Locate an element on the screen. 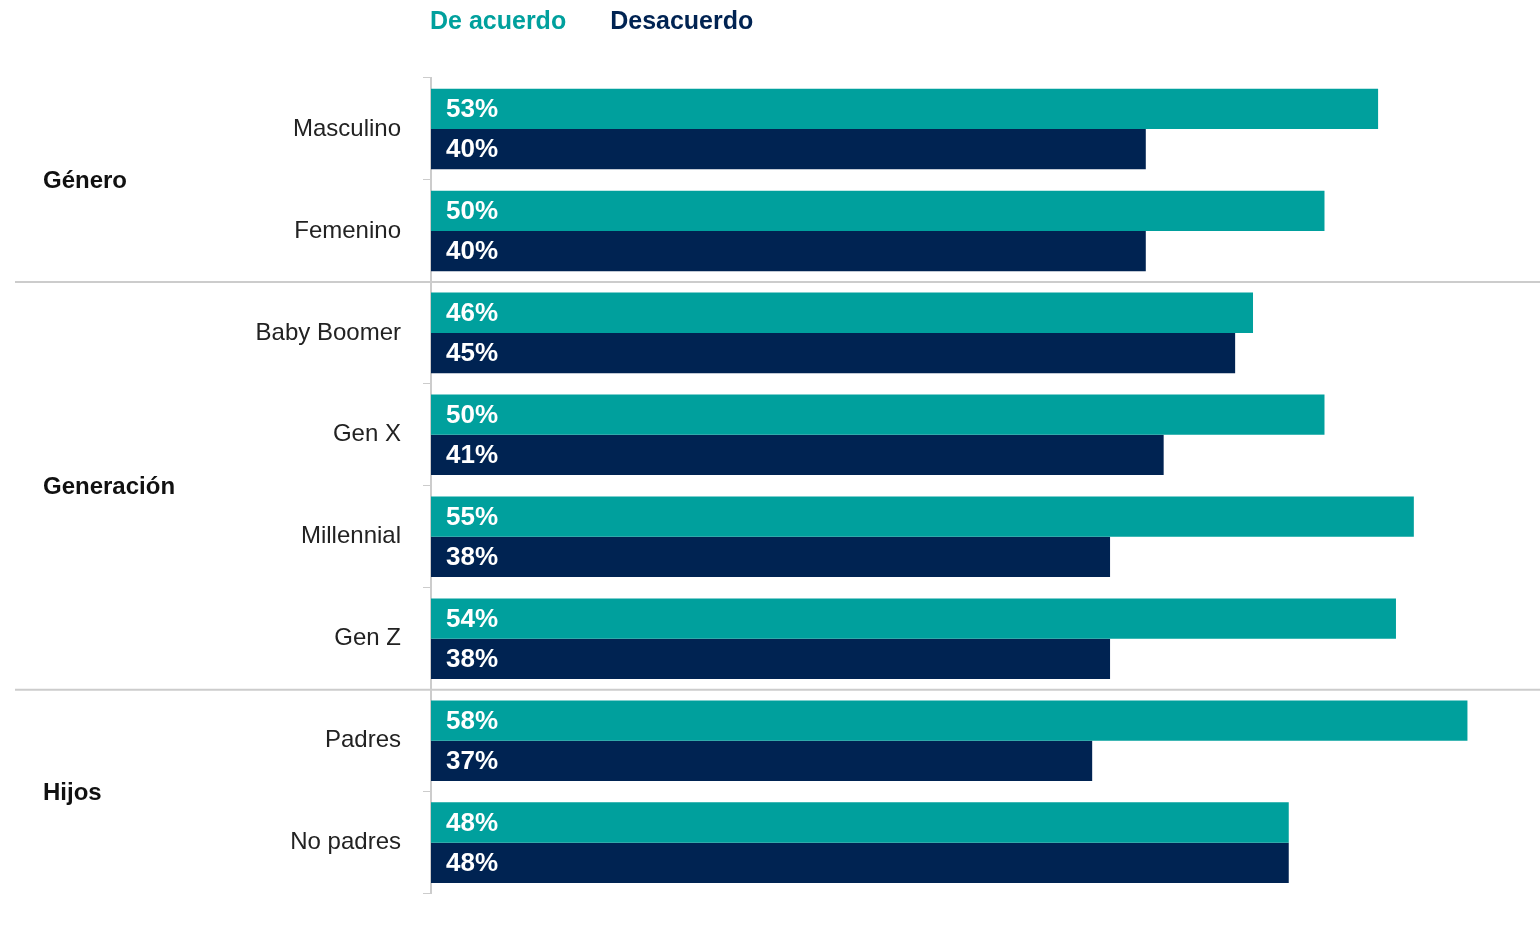 The height and width of the screenshot is (930, 1540). y-tick-label: Gen Z is located at coordinates (367, 637).